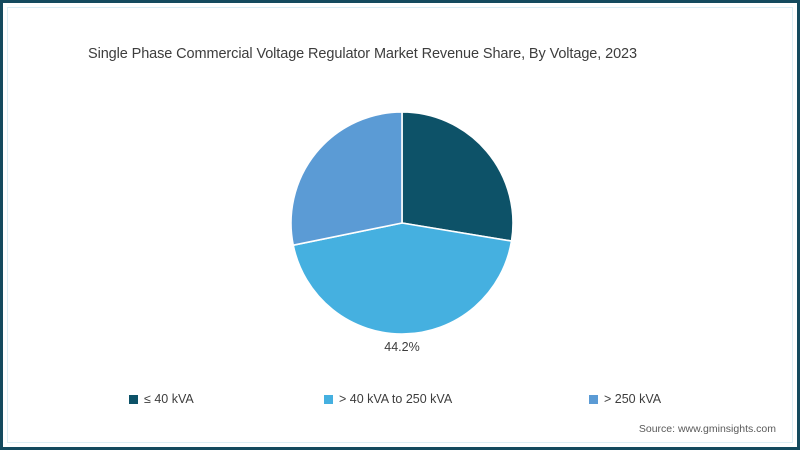 This screenshot has height=450, width=800. I want to click on chart-legend: ≤ 40 kVA > 40 kVA to 250 kVA > 250 kVA, so click(400, 399).